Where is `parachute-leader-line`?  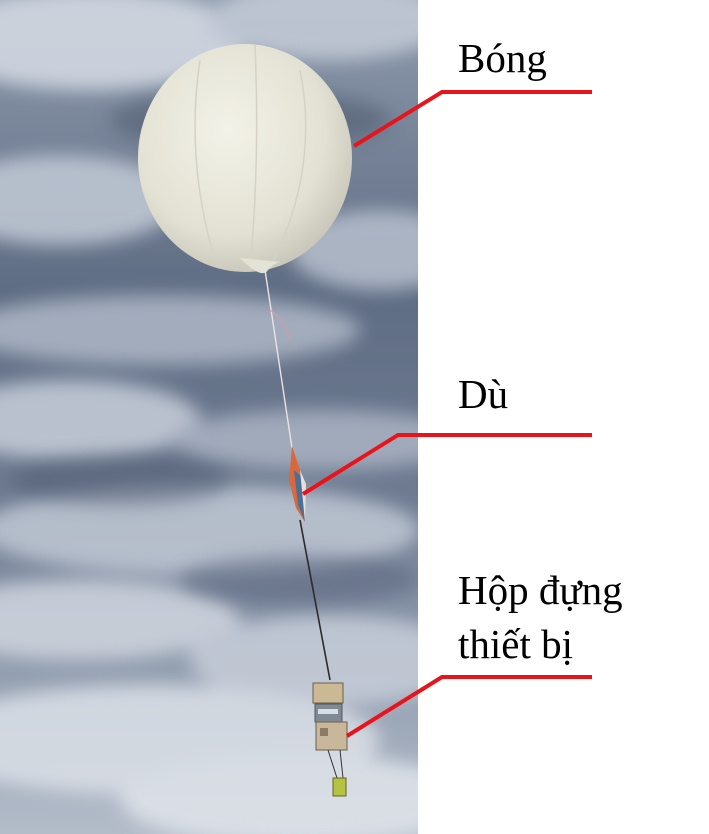 parachute-leader-line is located at coordinates (446, 464).